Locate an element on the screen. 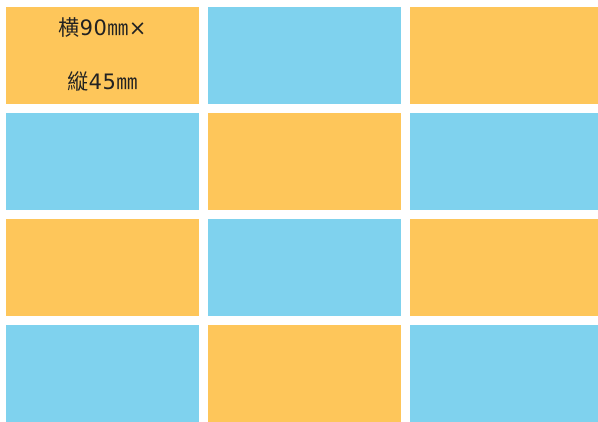 This screenshot has width=598, height=422. card-size-label-line-2: 縦45㎜ is located at coordinates (102, 82).